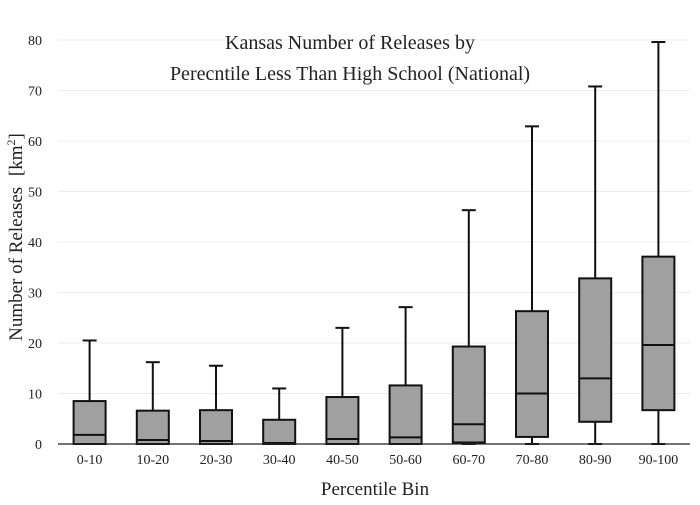 The image size is (700, 505). What do you see at coordinates (35, 142) in the screenshot?
I see `y-tick-label: 60` at bounding box center [35, 142].